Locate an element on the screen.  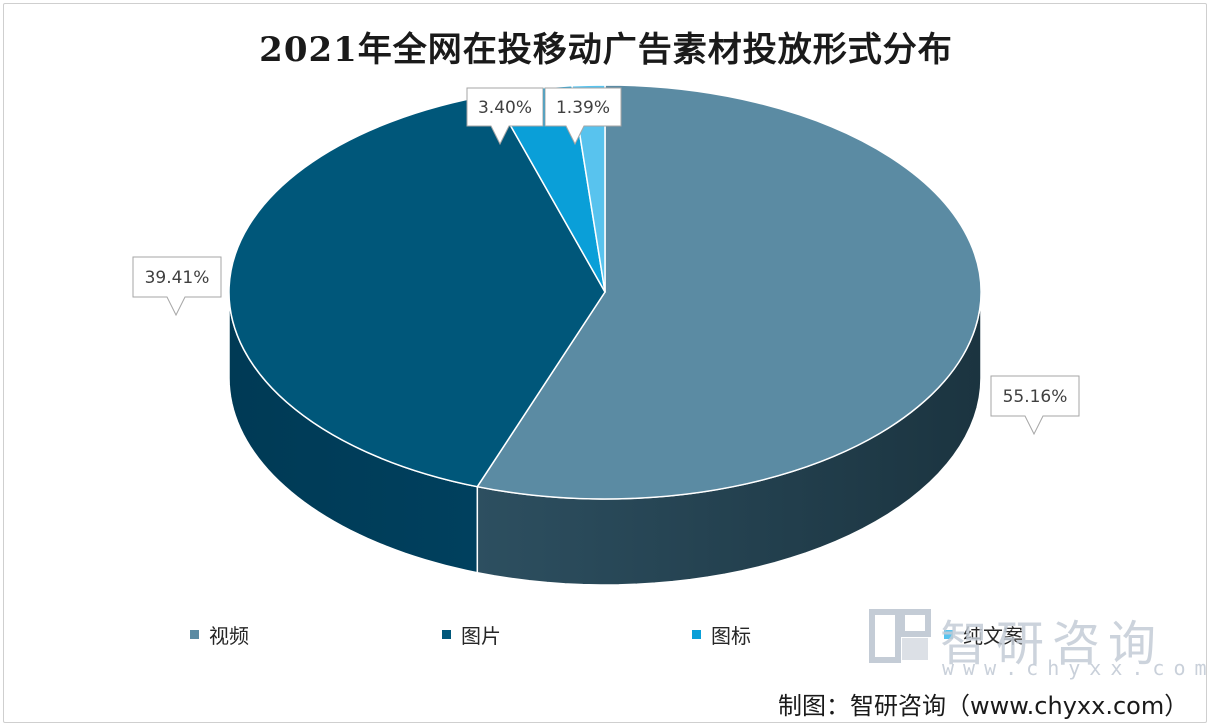
legend-label-image: 图片 is located at coordinates (481, 636).